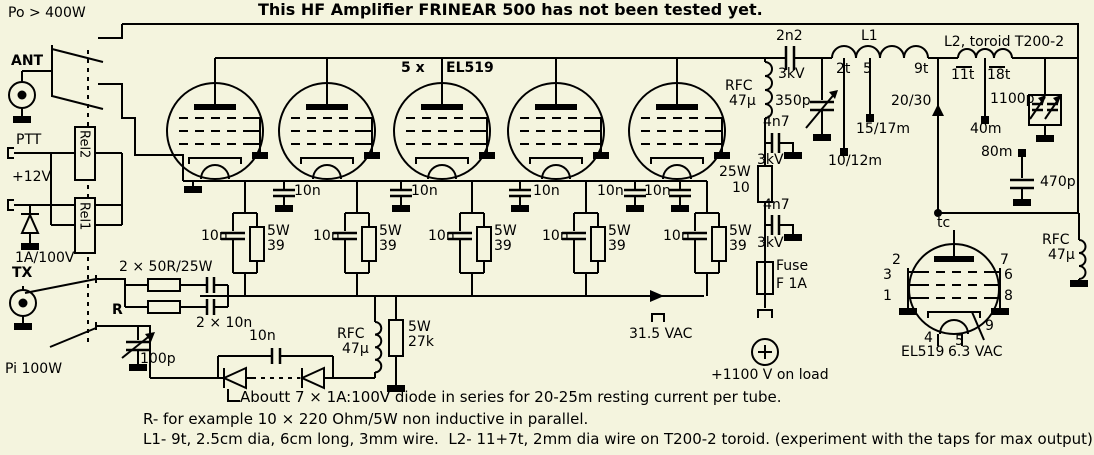 The width and height of the screenshot is (1094, 455). What do you see at coordinates (158, 359) in the screenshot?
I see `input-tune-cap-label: 100p` at bounding box center [158, 359].